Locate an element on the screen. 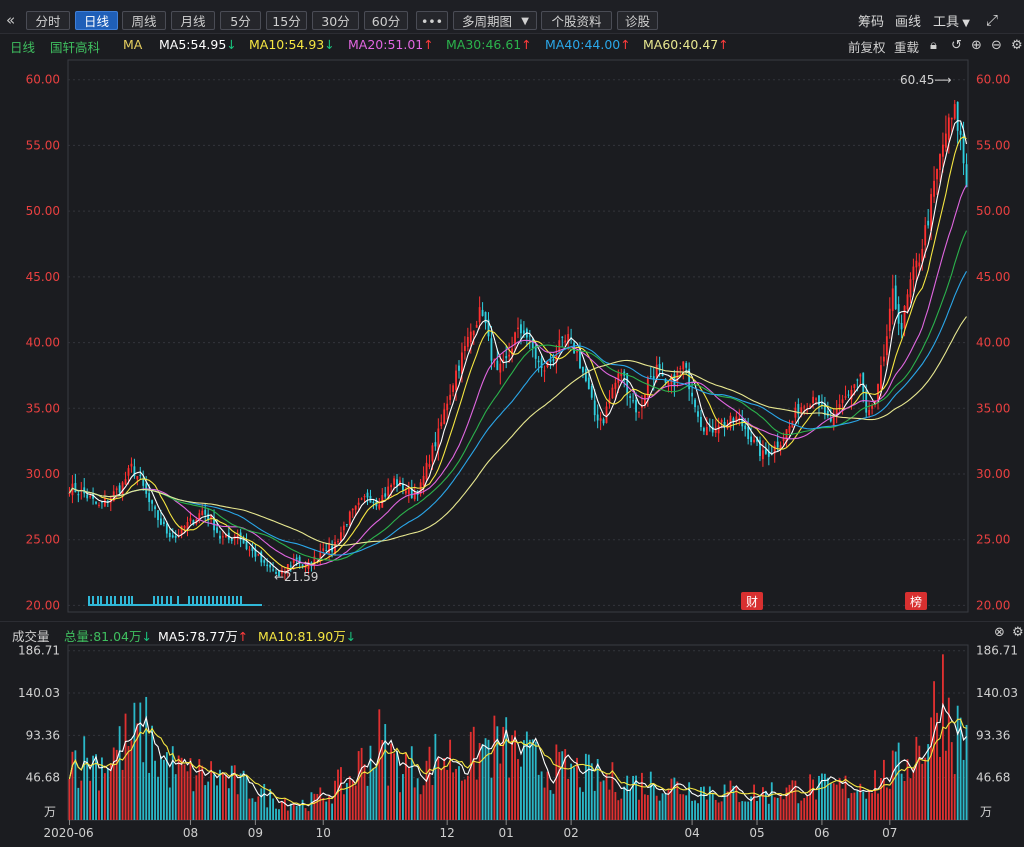 This screenshot has width=1024, height=847. zoom-in-icon: ⊕ is located at coordinates (976, 45).